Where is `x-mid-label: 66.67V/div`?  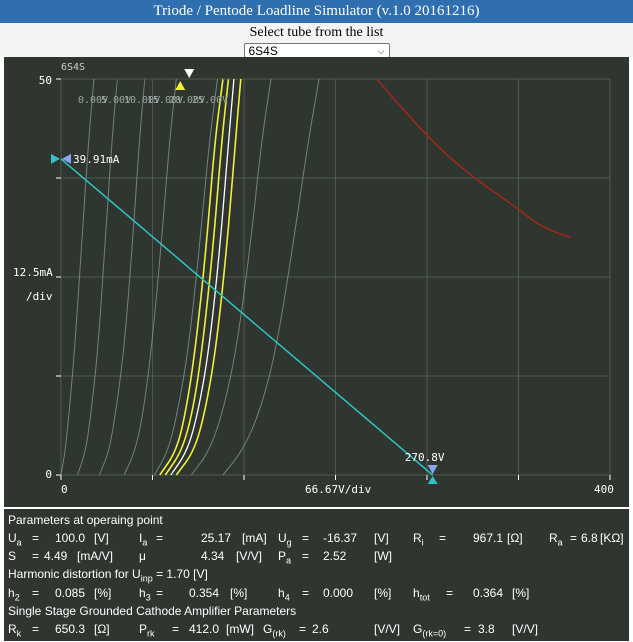
x-mid-label: 66.67V/div is located at coordinates (338, 489).